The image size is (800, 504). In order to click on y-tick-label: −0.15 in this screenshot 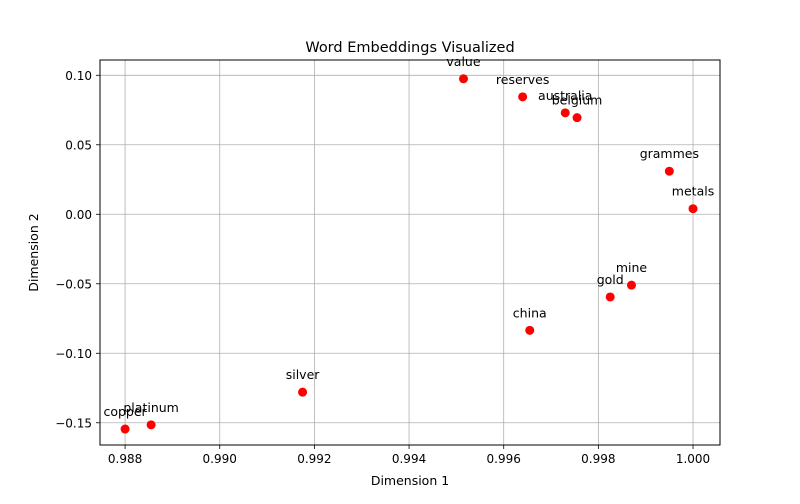, I will do `click(73, 423)`.